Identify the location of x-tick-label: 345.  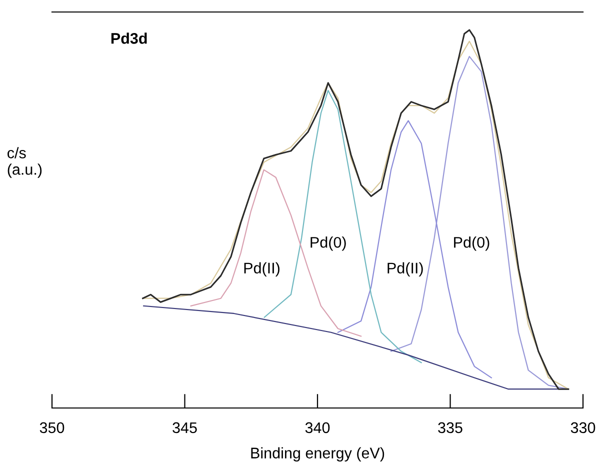
(184, 428).